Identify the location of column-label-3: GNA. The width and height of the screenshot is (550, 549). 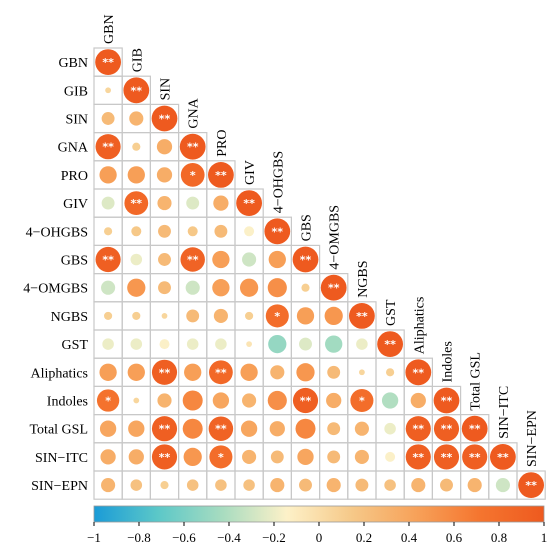
(194, 112).